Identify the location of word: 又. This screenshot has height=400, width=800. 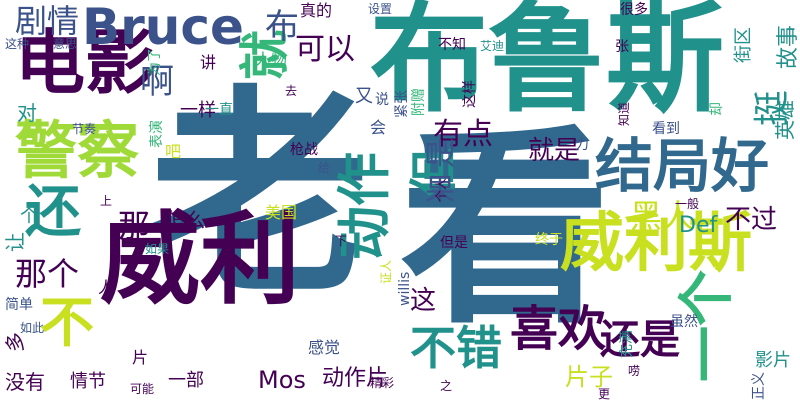
(364, 96).